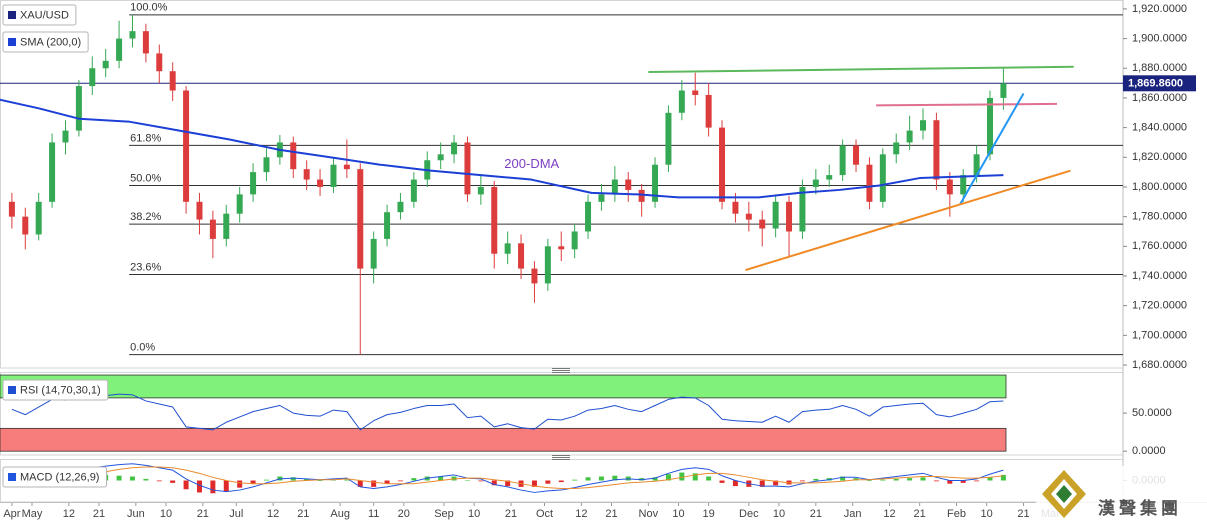 This screenshot has width=1207, height=526. I want to click on legend-label: MACD (12,26,9), so click(59, 477).